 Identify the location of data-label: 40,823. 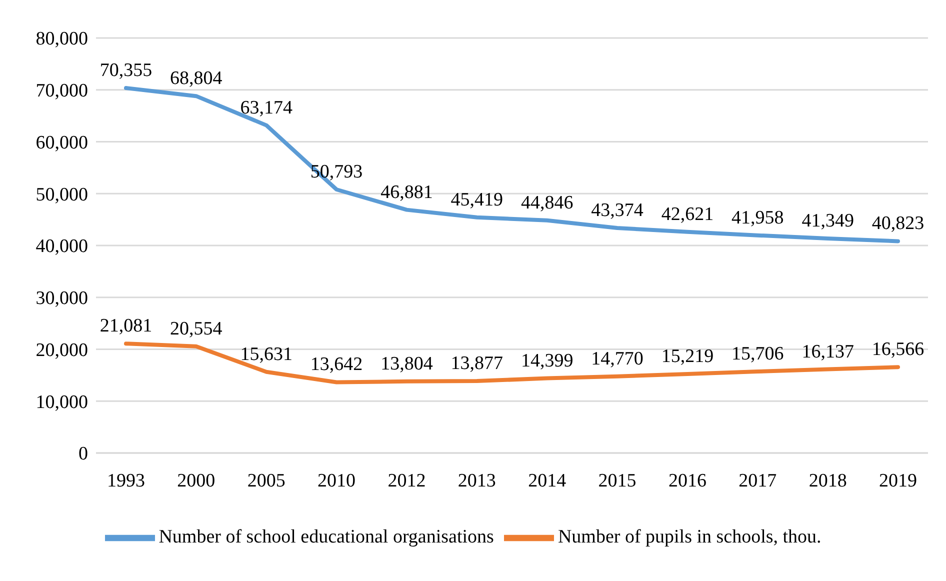
(898, 223).